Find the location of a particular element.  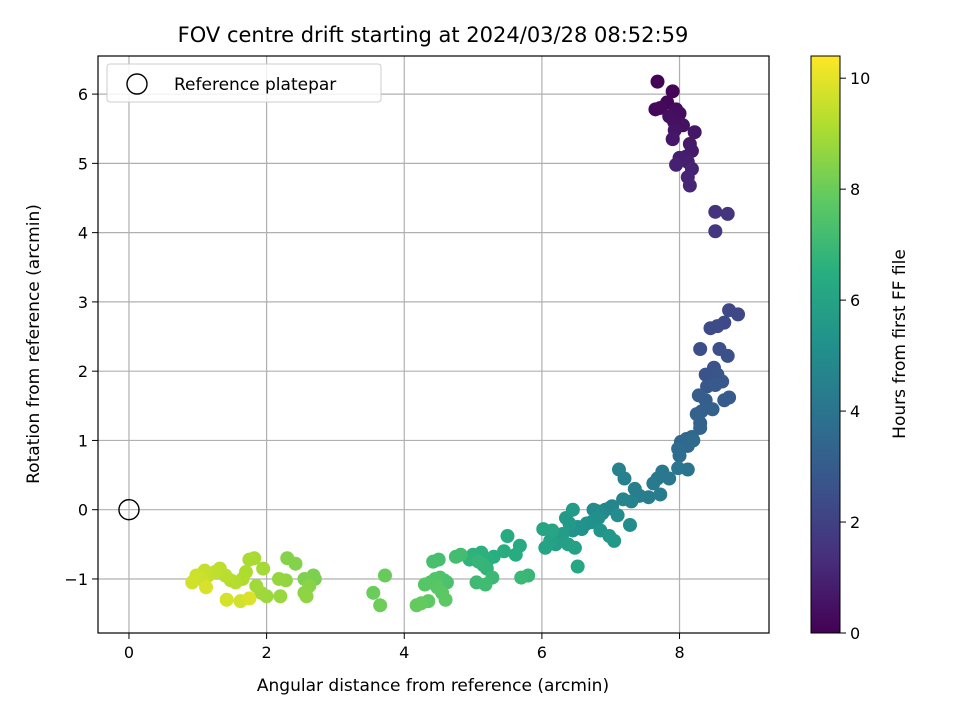

x-tick-label: 2 is located at coordinates (267, 652).